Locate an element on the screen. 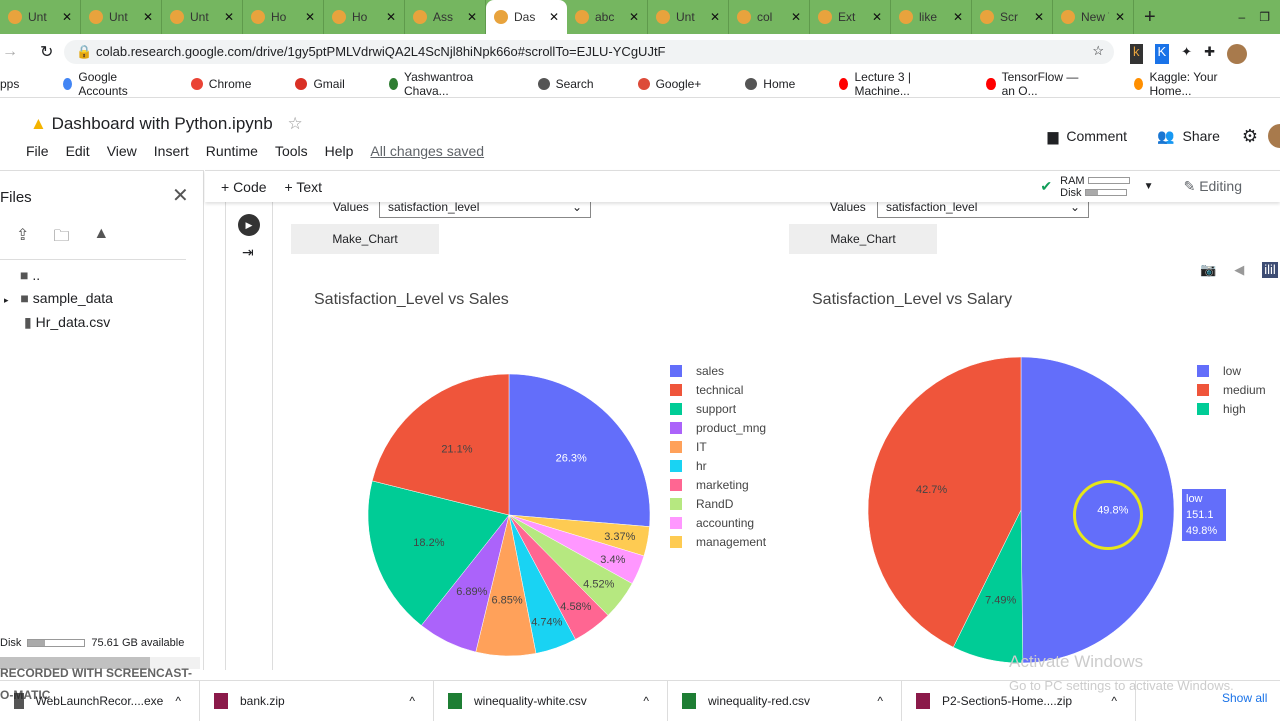 The width and height of the screenshot is (1280, 721). share-button: 👥 Share is located at coordinates (1188, 135).